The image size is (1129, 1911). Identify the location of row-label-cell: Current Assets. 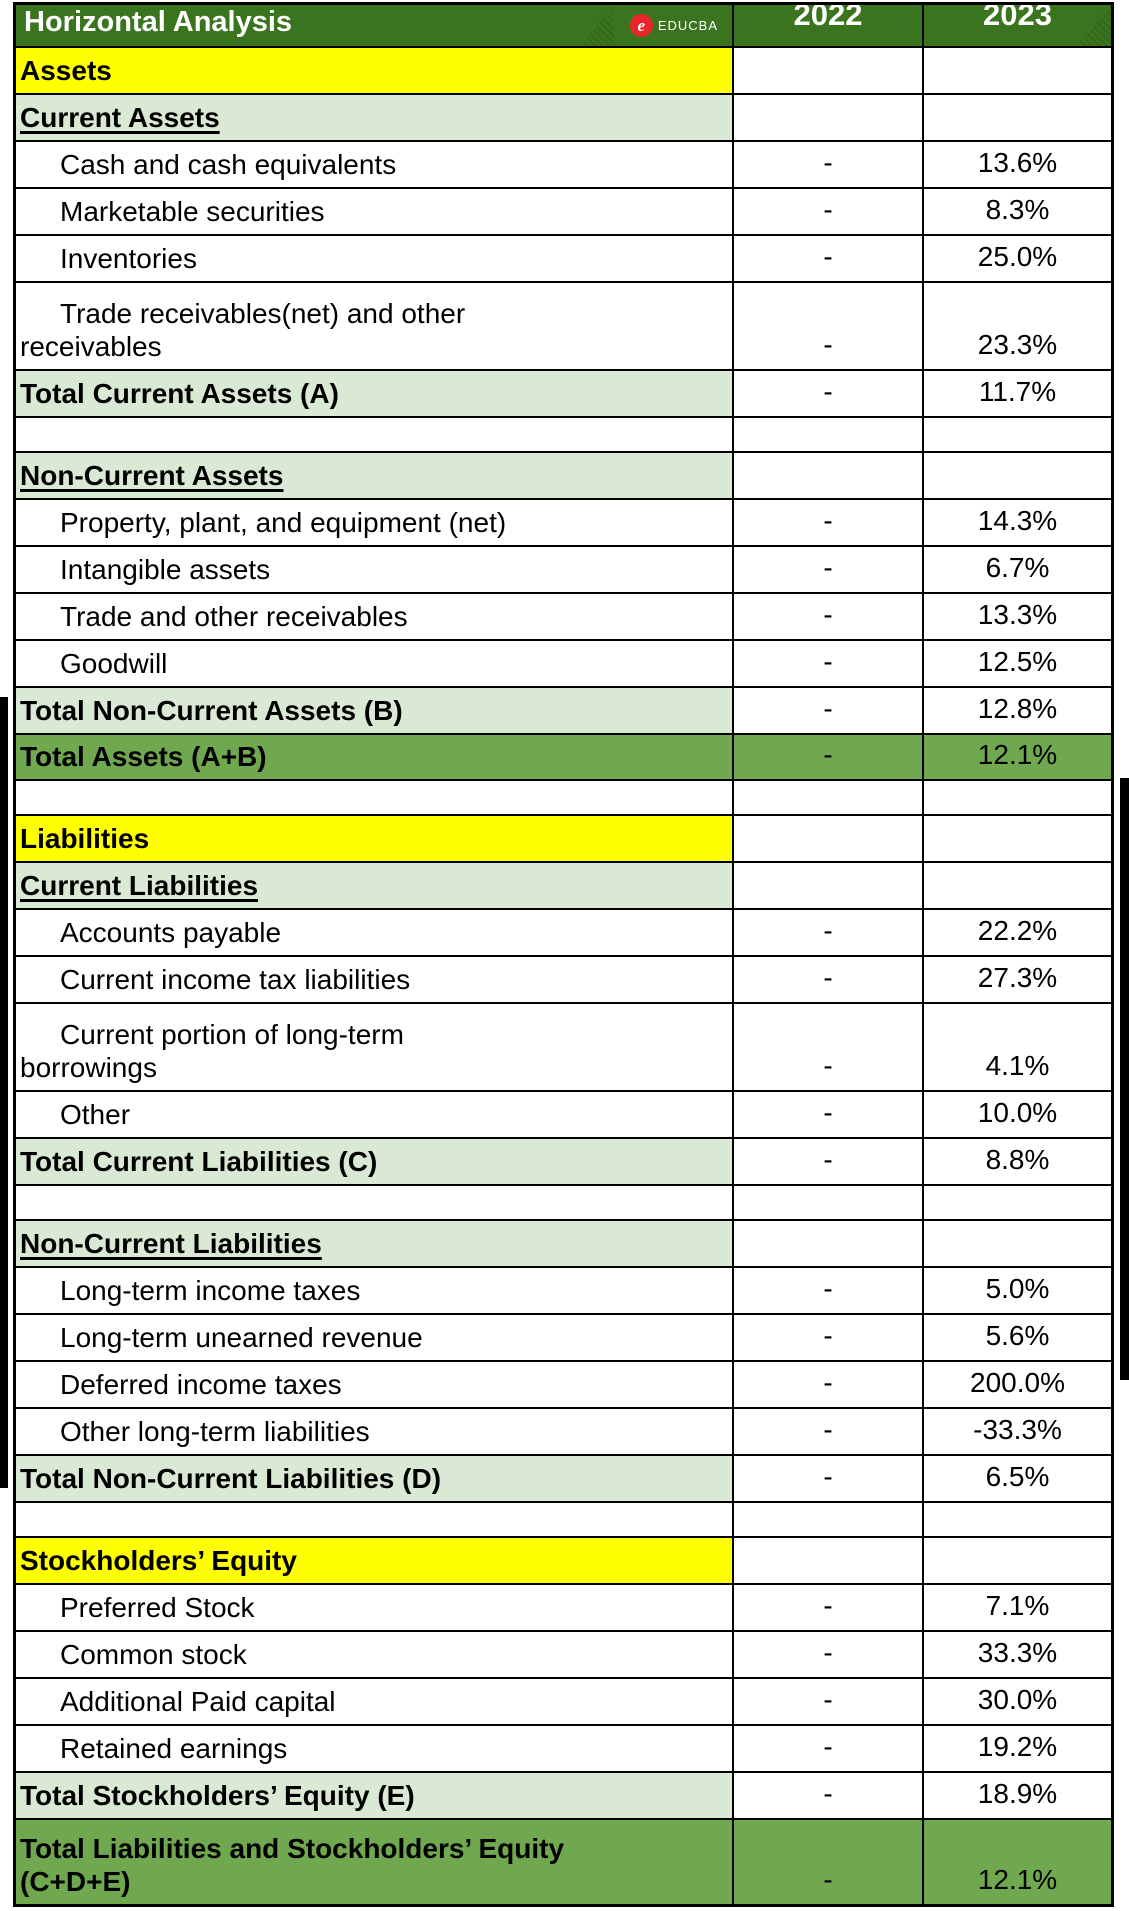
(375, 117).